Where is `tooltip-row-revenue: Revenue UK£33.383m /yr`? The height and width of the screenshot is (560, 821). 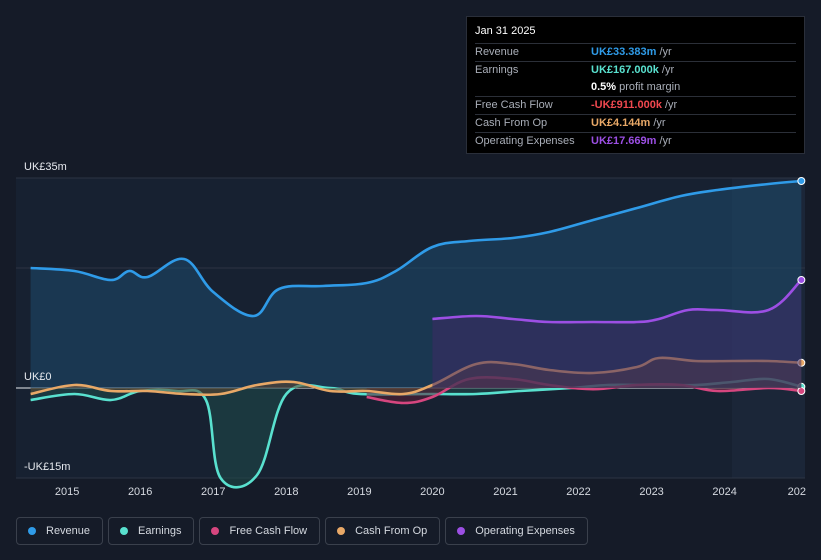
tooltip-row-revenue: Revenue UK£33.383m /yr is located at coordinates (635, 52).